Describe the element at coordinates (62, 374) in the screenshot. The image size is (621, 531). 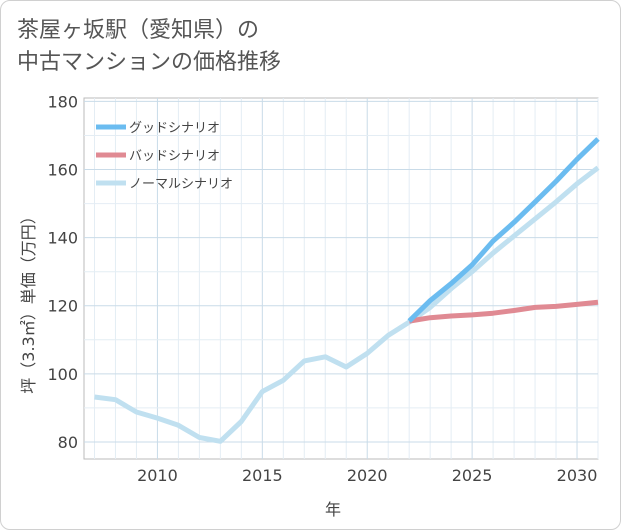
I see `y-tick-label: 100` at that location.